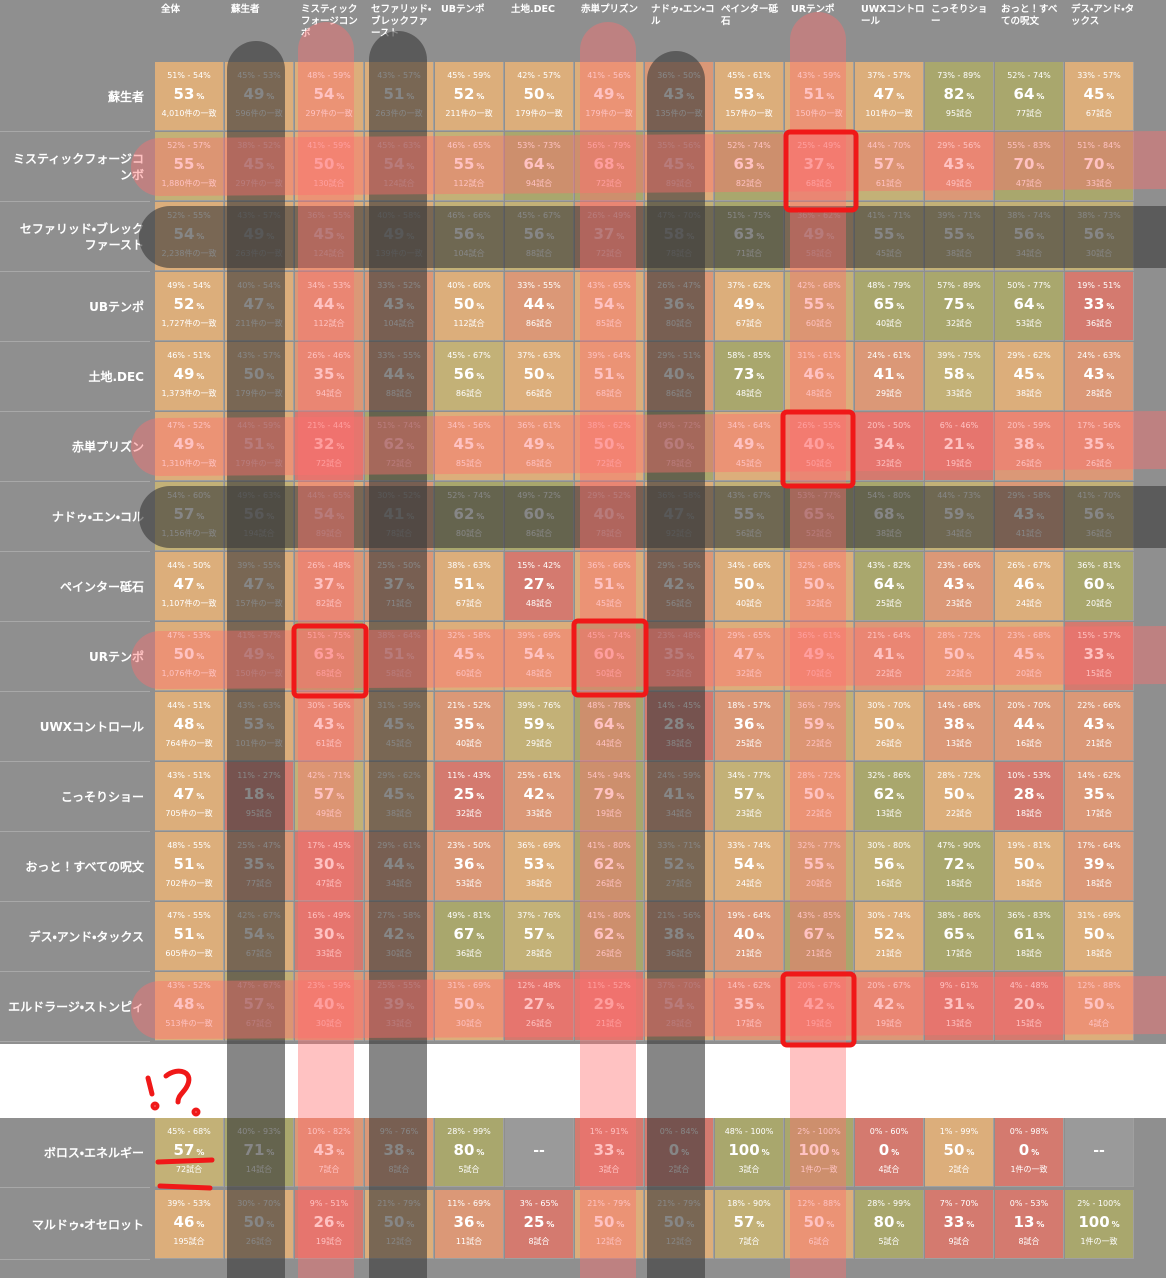 The width and height of the screenshot is (1166, 1278). Describe the element at coordinates (1024, 1004) in the screenshot. I see `win-rate-number: 20` at that location.